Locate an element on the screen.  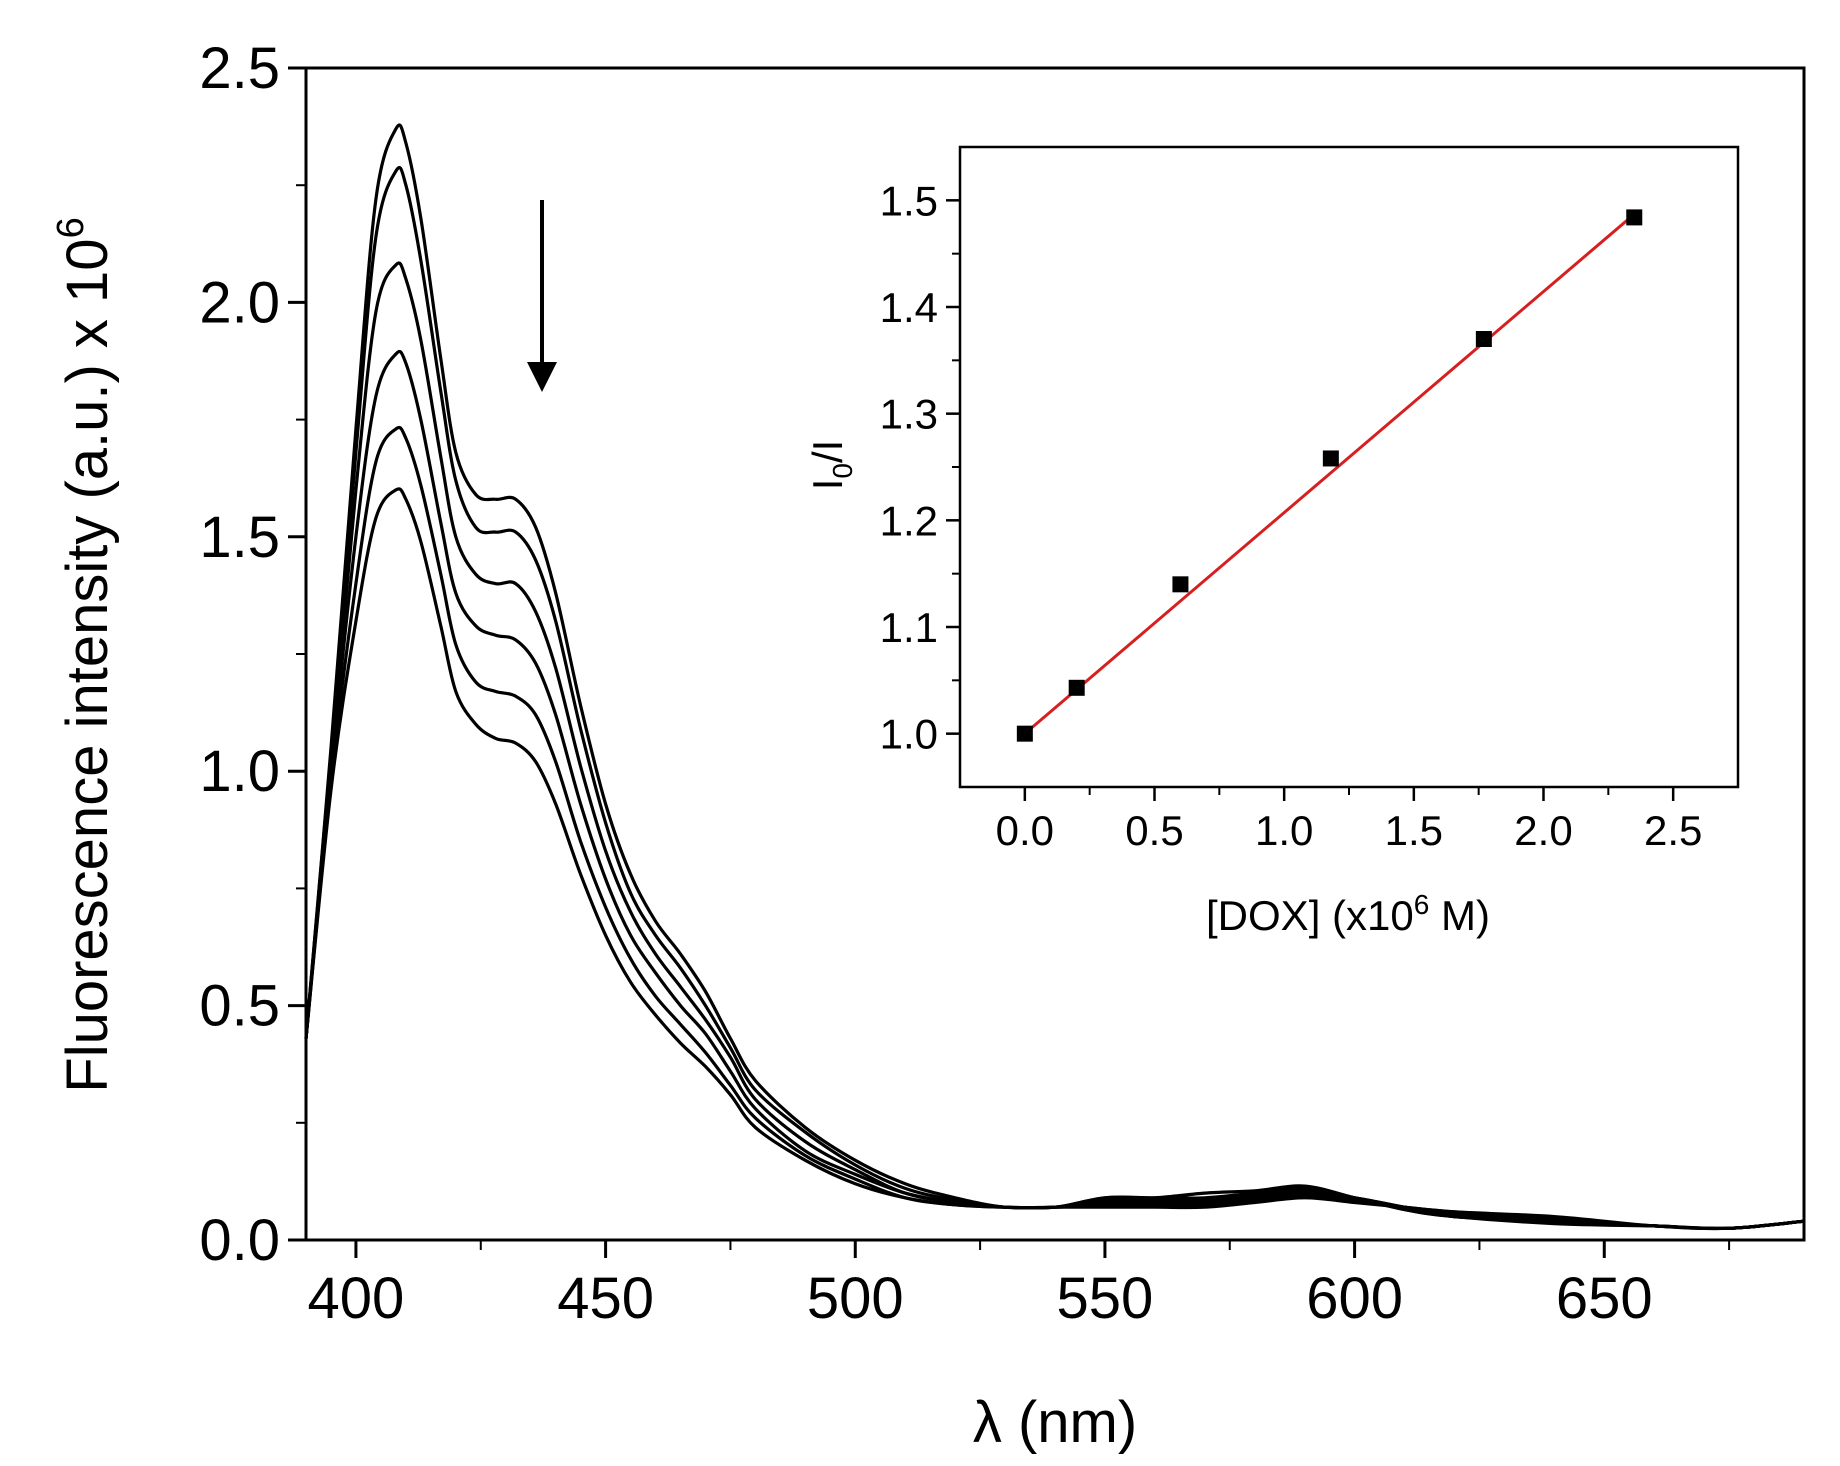
main-x-tick-label: 600 is located at coordinates (1354, 1298).